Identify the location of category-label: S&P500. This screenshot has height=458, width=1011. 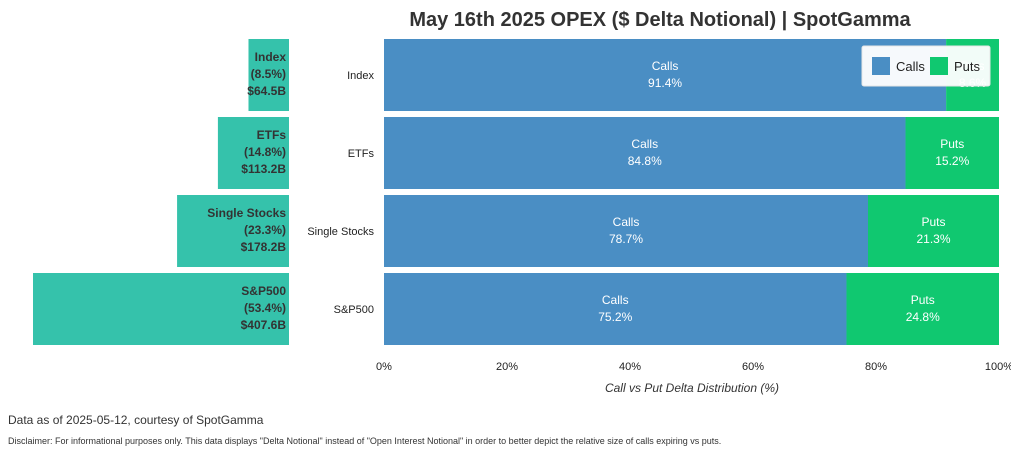
(354, 310).